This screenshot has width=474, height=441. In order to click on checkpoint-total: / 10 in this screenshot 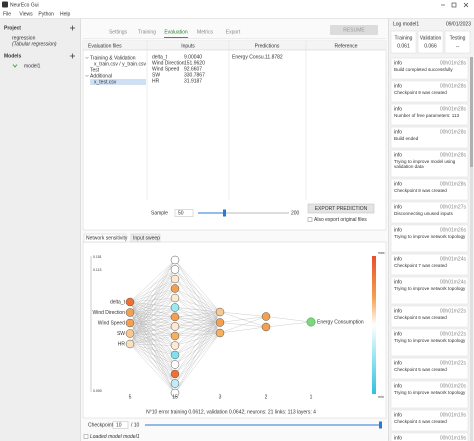, I will do `click(135, 425)`.